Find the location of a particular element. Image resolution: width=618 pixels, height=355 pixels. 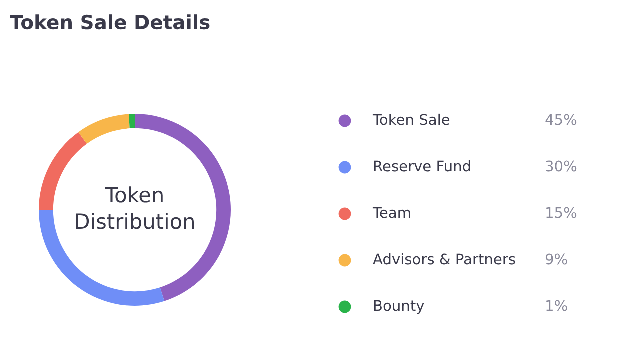

legend-label: Token Sale is located at coordinates (411, 120).